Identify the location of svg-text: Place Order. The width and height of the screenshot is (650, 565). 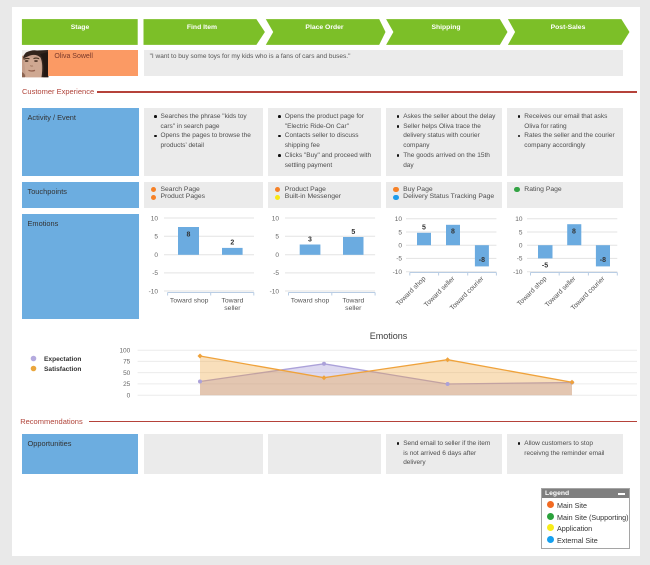
(324, 27).